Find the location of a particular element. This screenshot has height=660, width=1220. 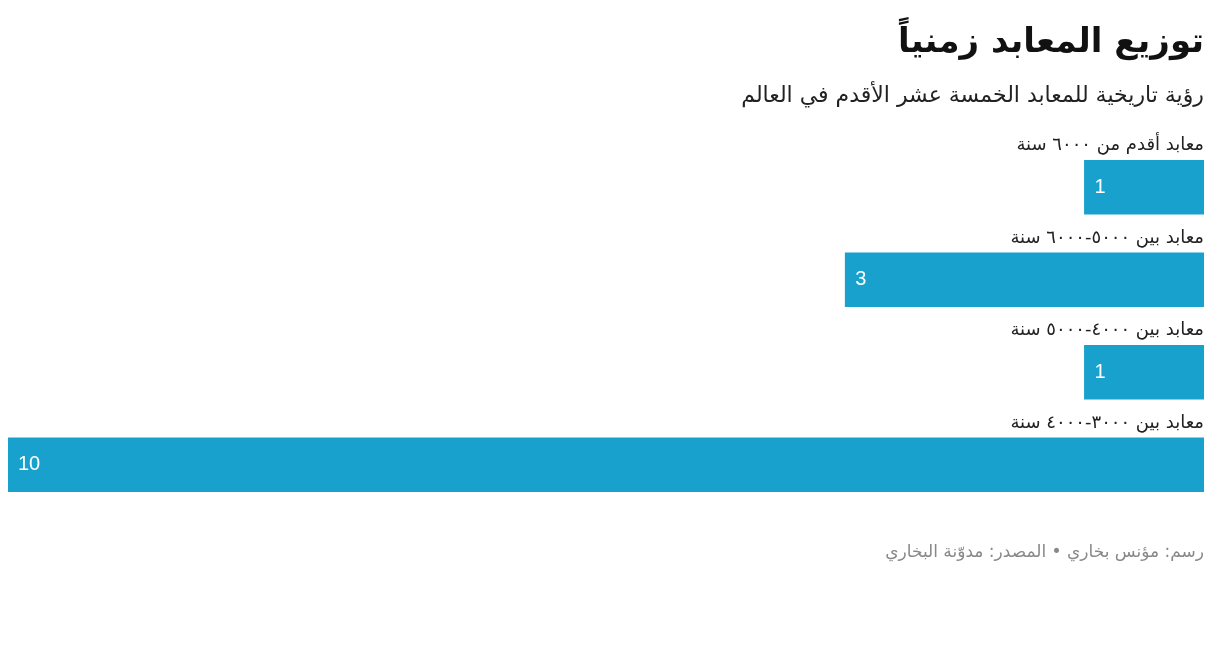

data-label: 10 is located at coordinates (29, 463).